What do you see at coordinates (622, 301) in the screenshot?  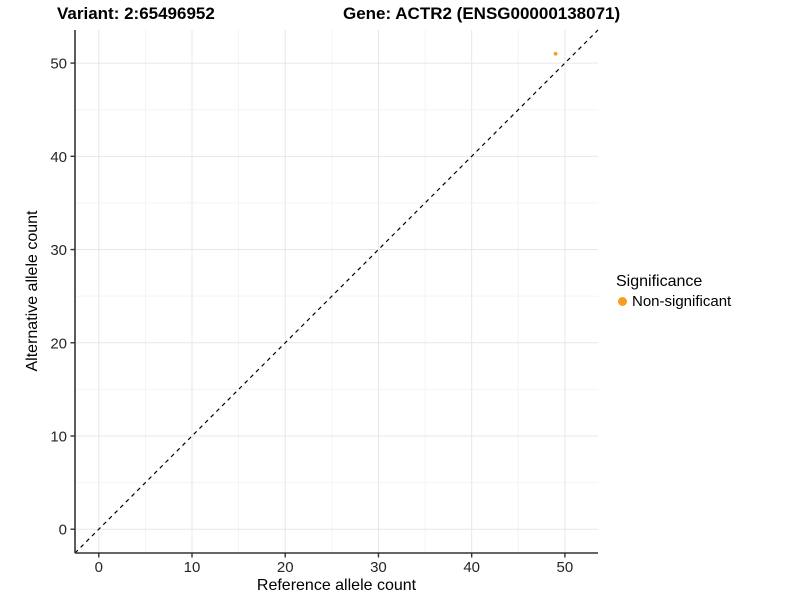 I see `legend-point-marker` at bounding box center [622, 301].